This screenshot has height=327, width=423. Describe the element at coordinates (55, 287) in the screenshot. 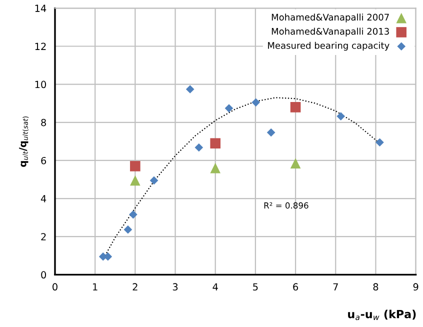

I see `x-tick-label: 0` at that location.